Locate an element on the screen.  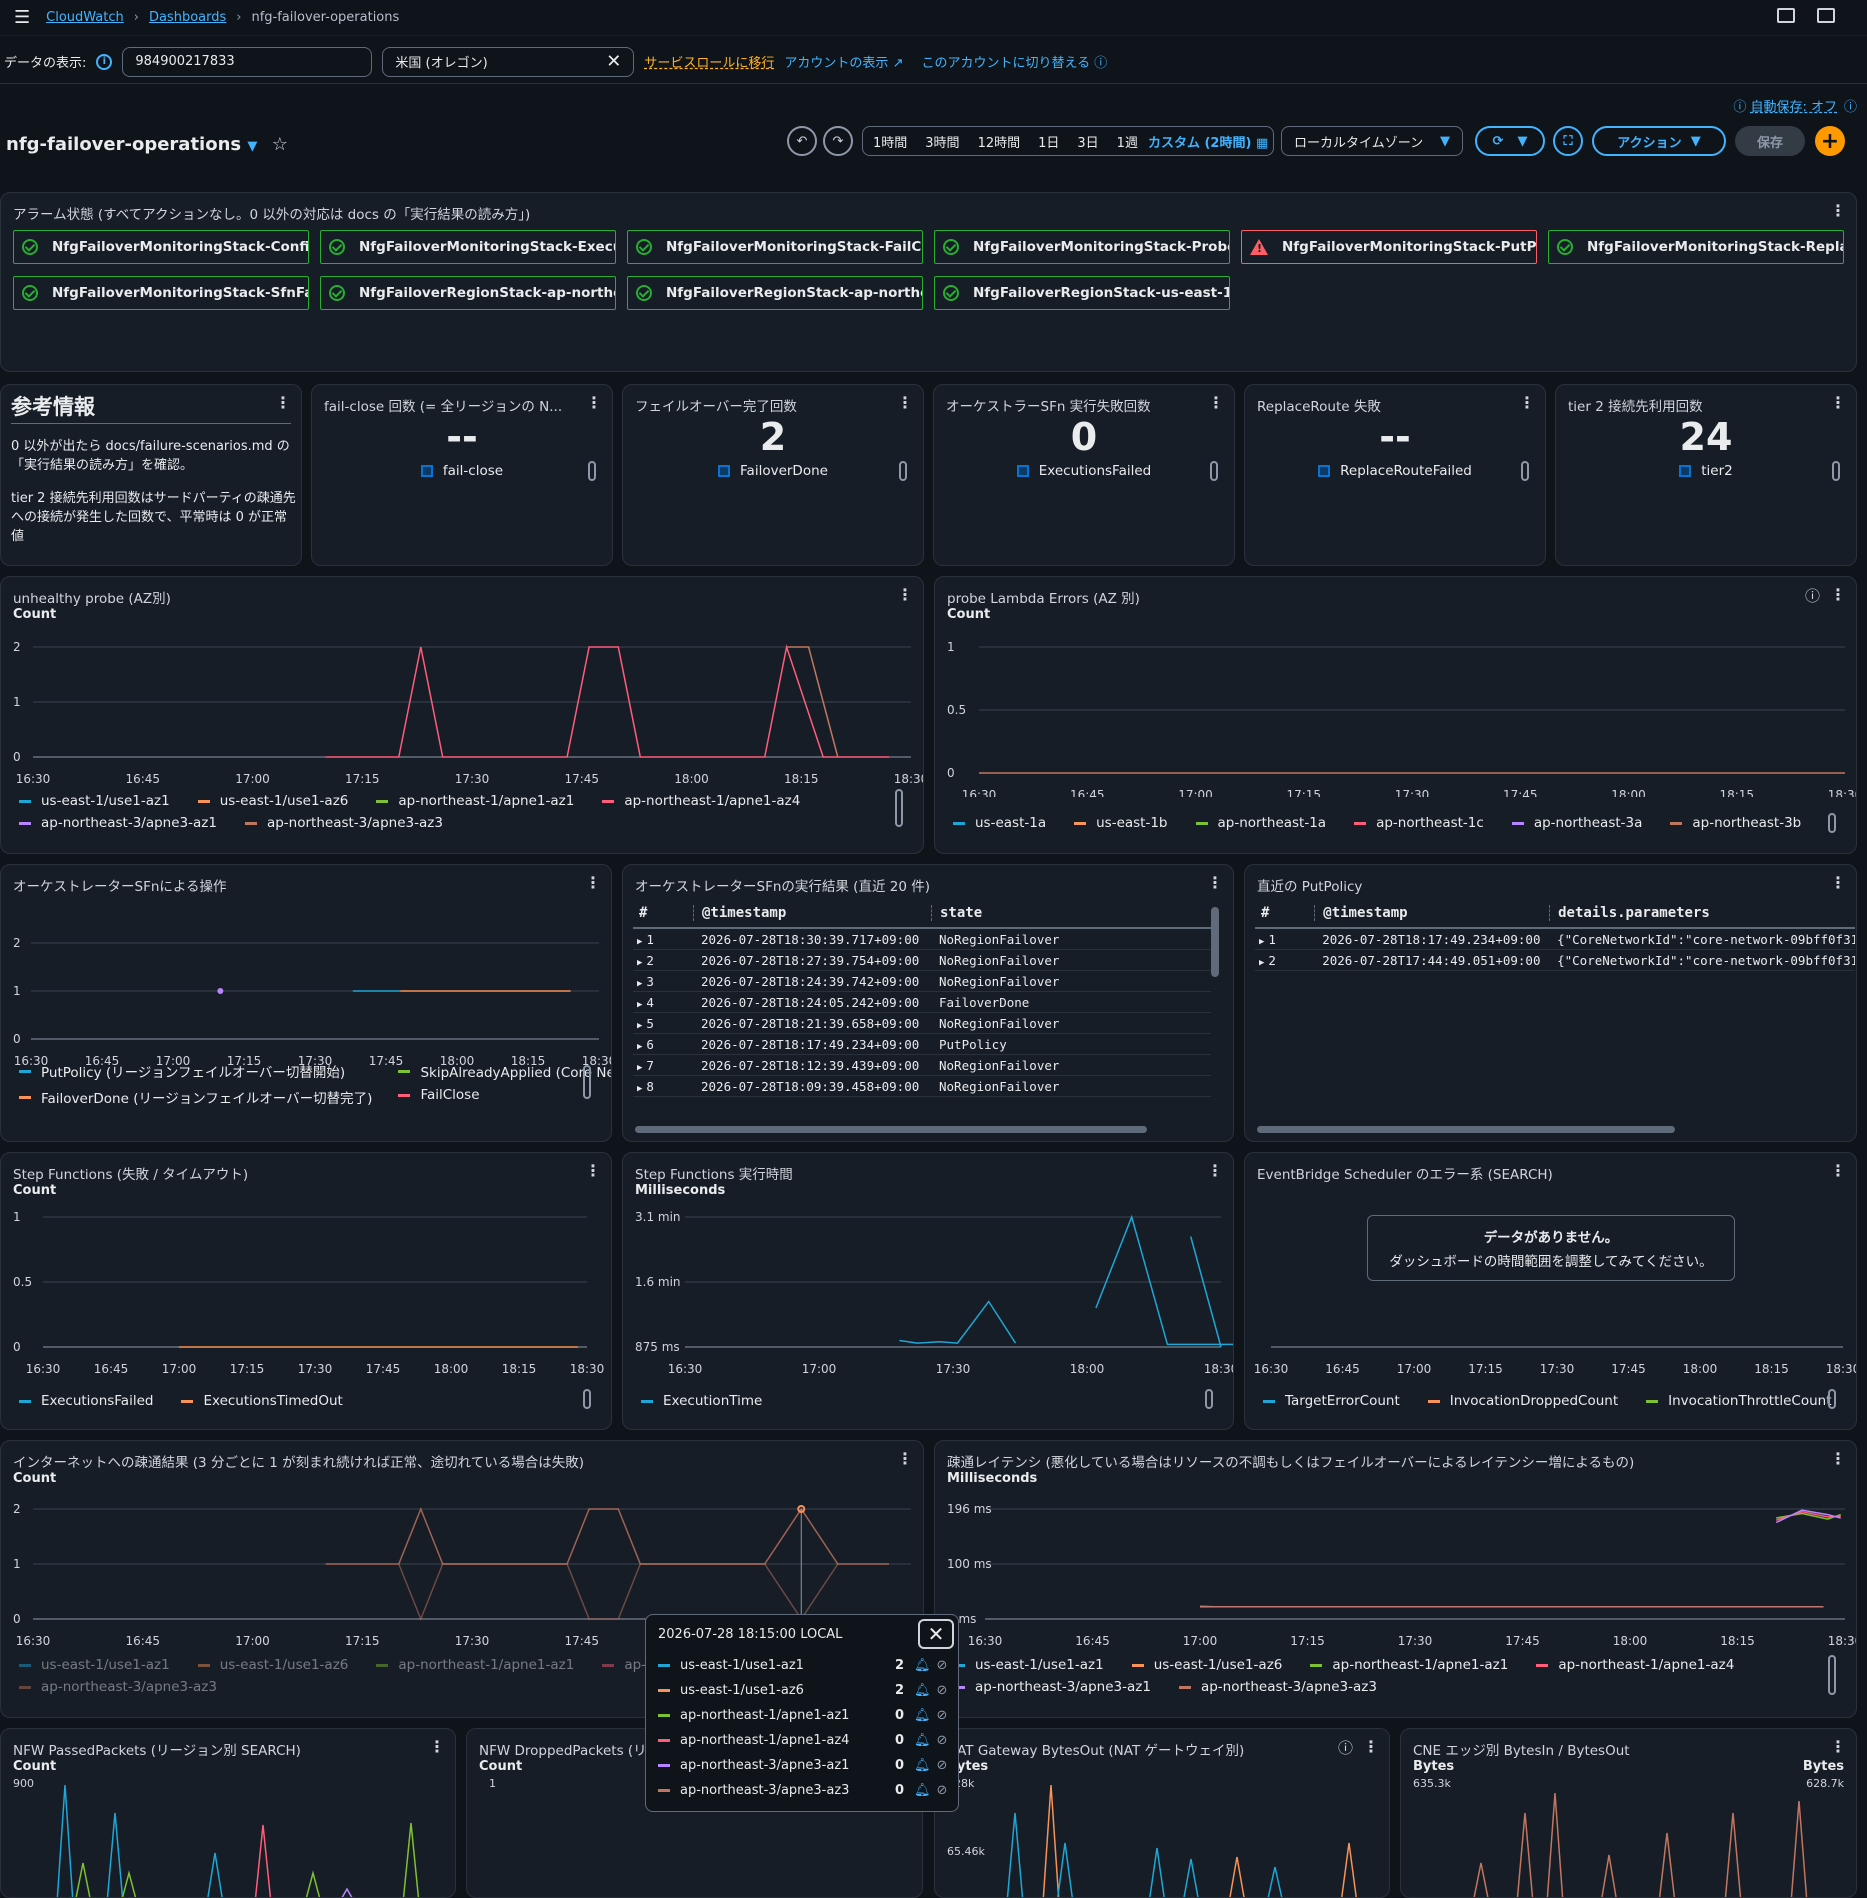
range-3d: 3日 is located at coordinates (1087, 141).